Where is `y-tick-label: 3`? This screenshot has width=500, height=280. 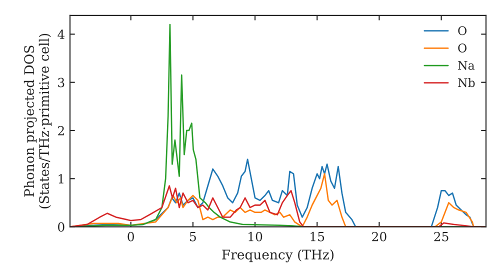 y-tick-label: 3 is located at coordinates (61, 83).